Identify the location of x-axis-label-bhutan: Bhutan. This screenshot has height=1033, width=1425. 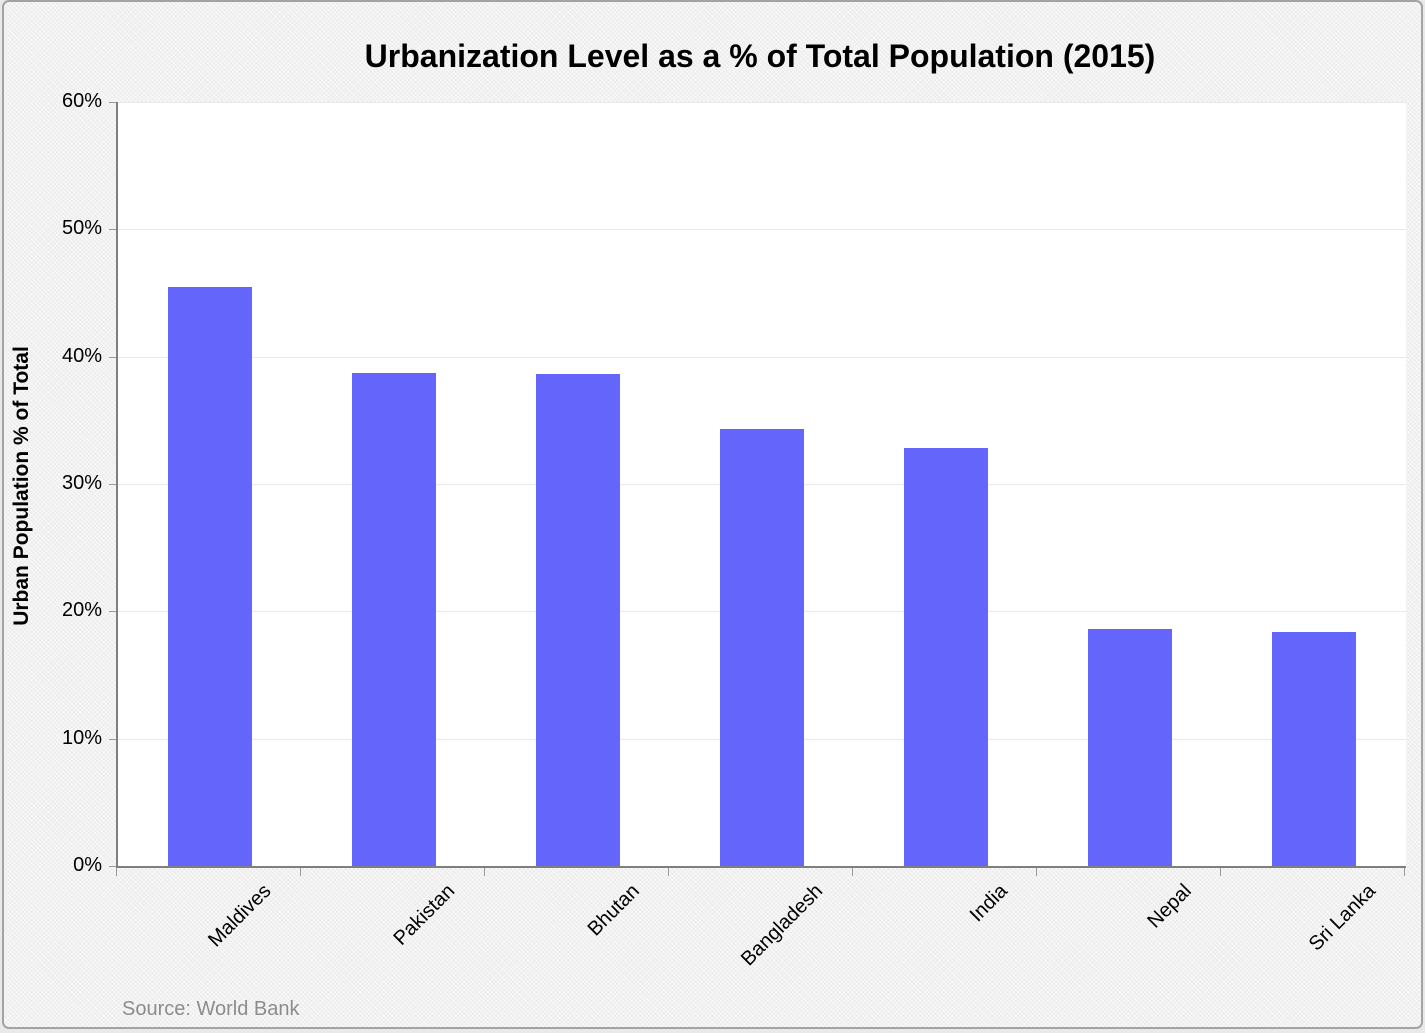
(613, 910).